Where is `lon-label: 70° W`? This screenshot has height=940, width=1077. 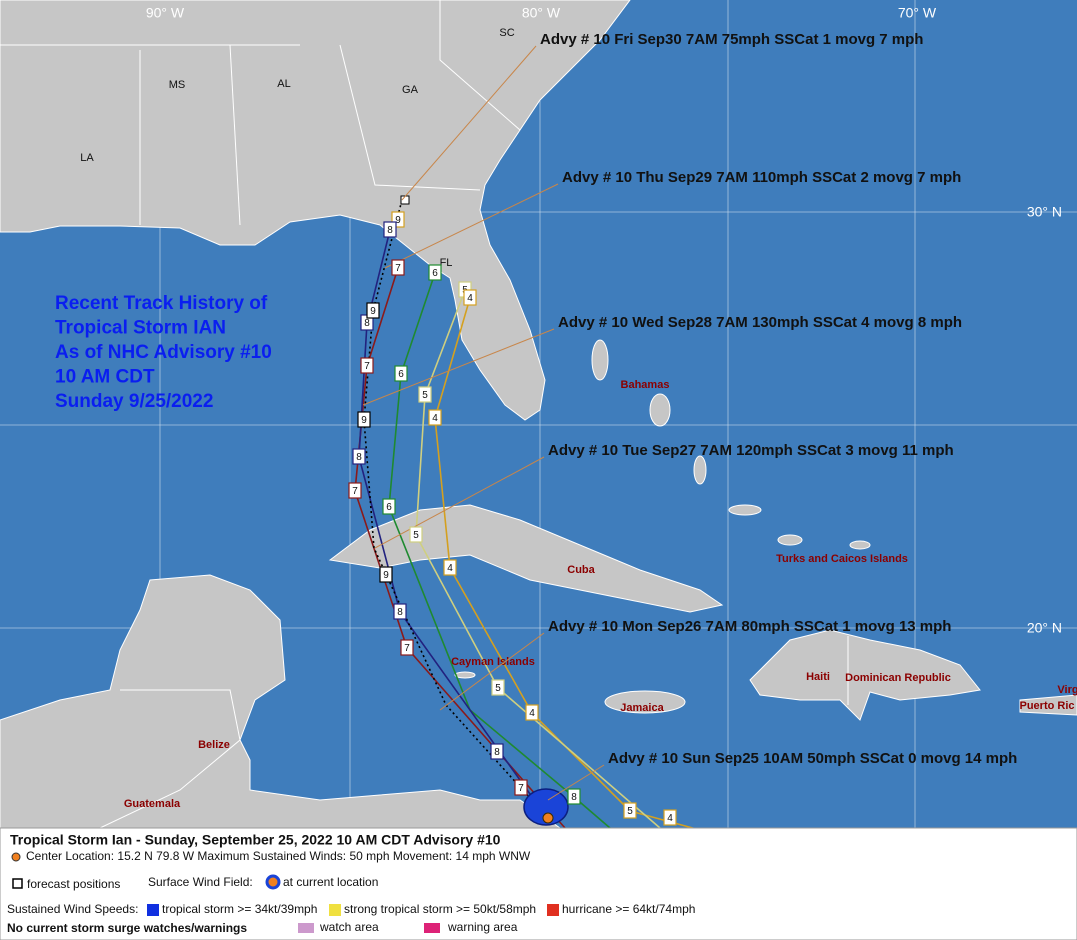 lon-label: 70° W is located at coordinates (917, 13).